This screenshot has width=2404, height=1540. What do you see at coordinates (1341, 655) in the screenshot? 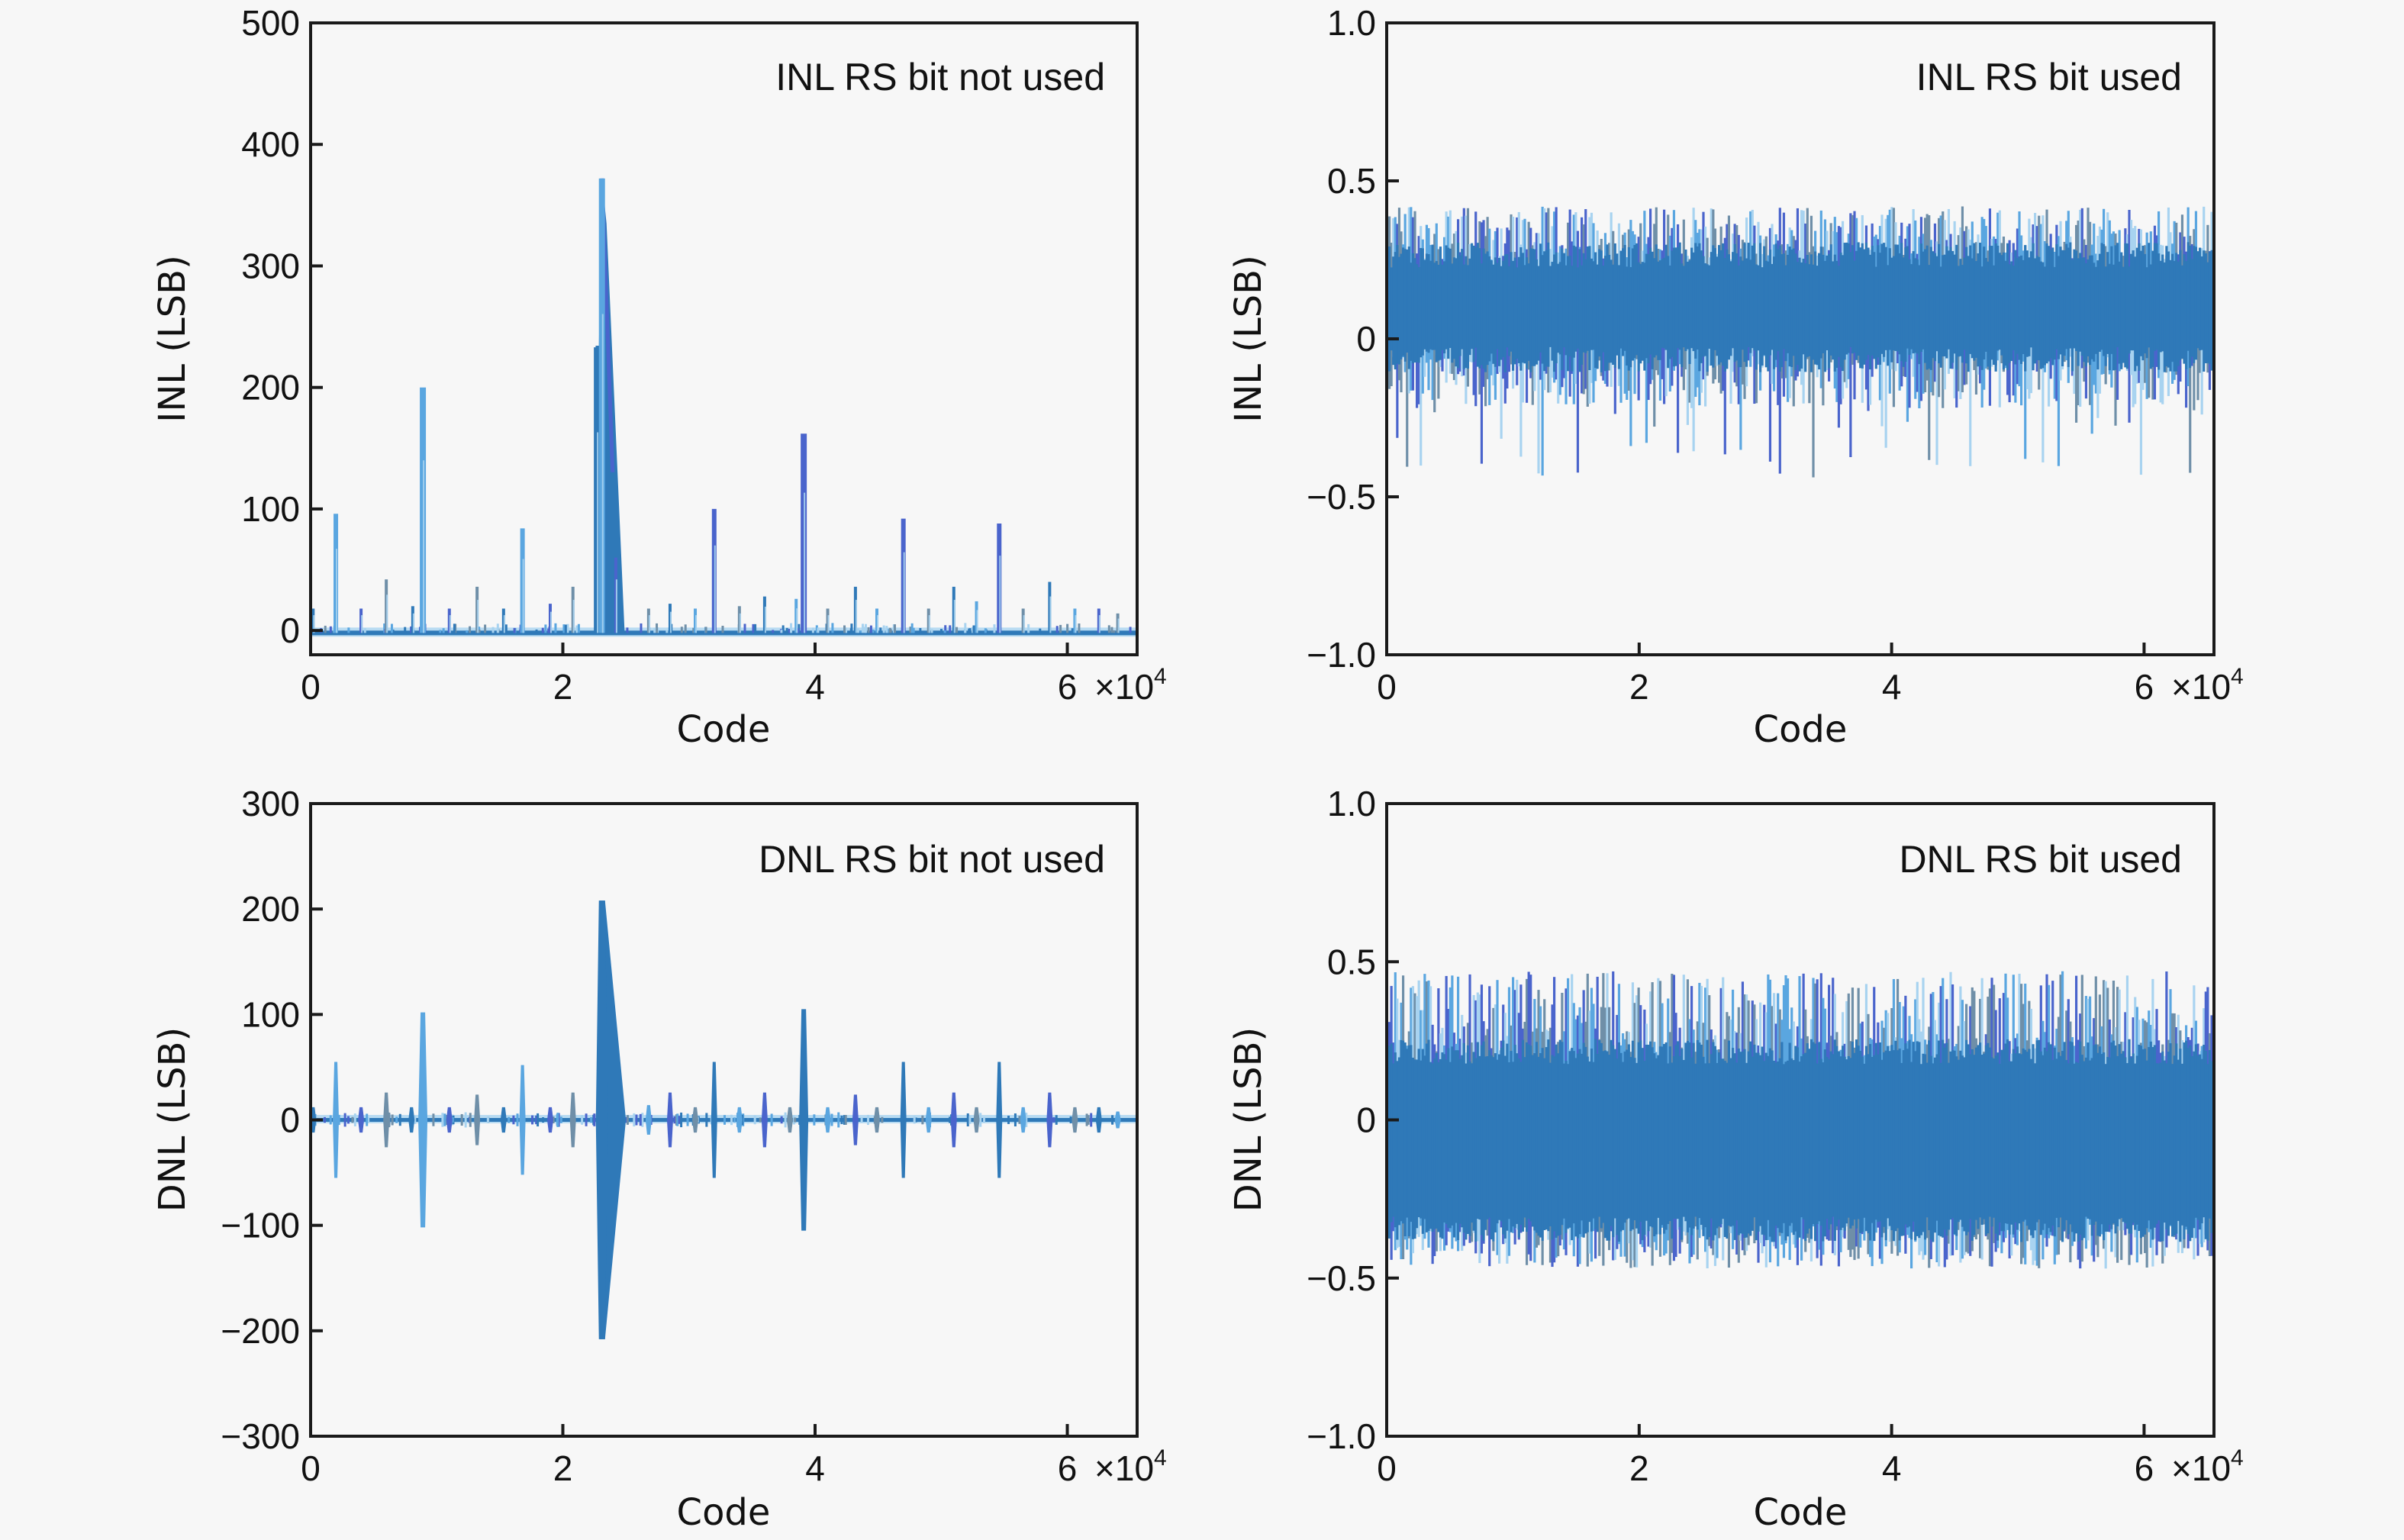
I see `y-tick-label: −1.0` at bounding box center [1341, 655].